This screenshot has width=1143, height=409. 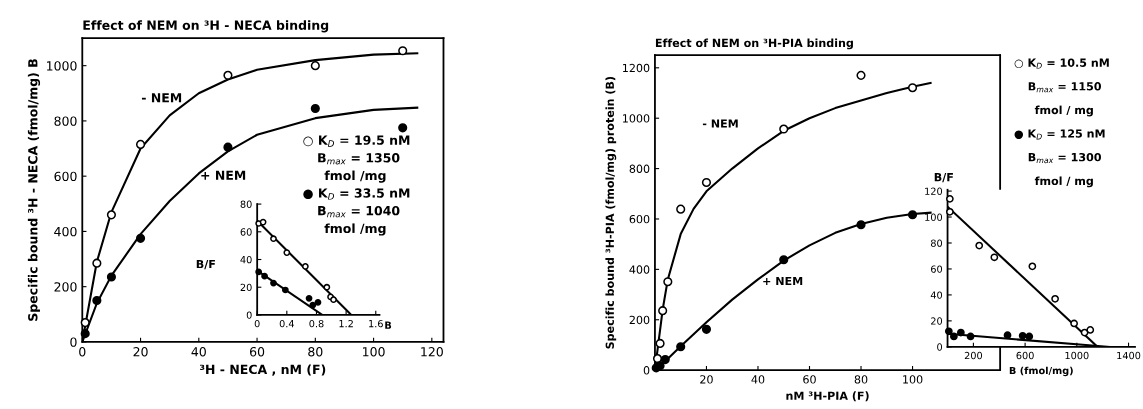 What do you see at coordinates (934, 217) in the screenshot?
I see `y-tick-label: 100` at bounding box center [934, 217].